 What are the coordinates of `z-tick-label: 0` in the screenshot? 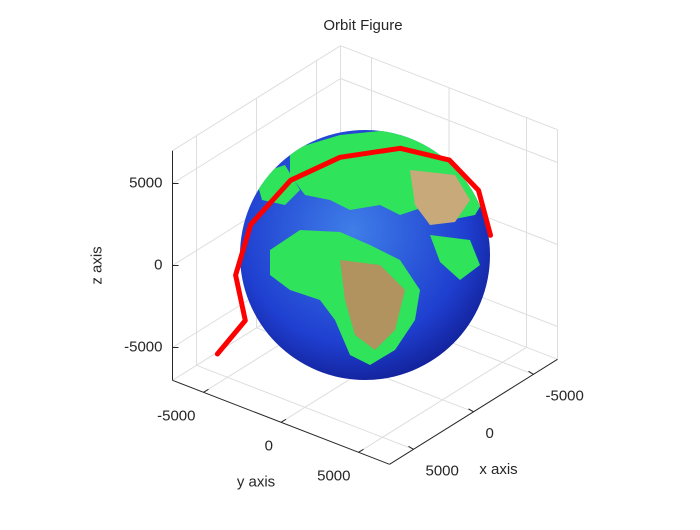 It's located at (158, 264).